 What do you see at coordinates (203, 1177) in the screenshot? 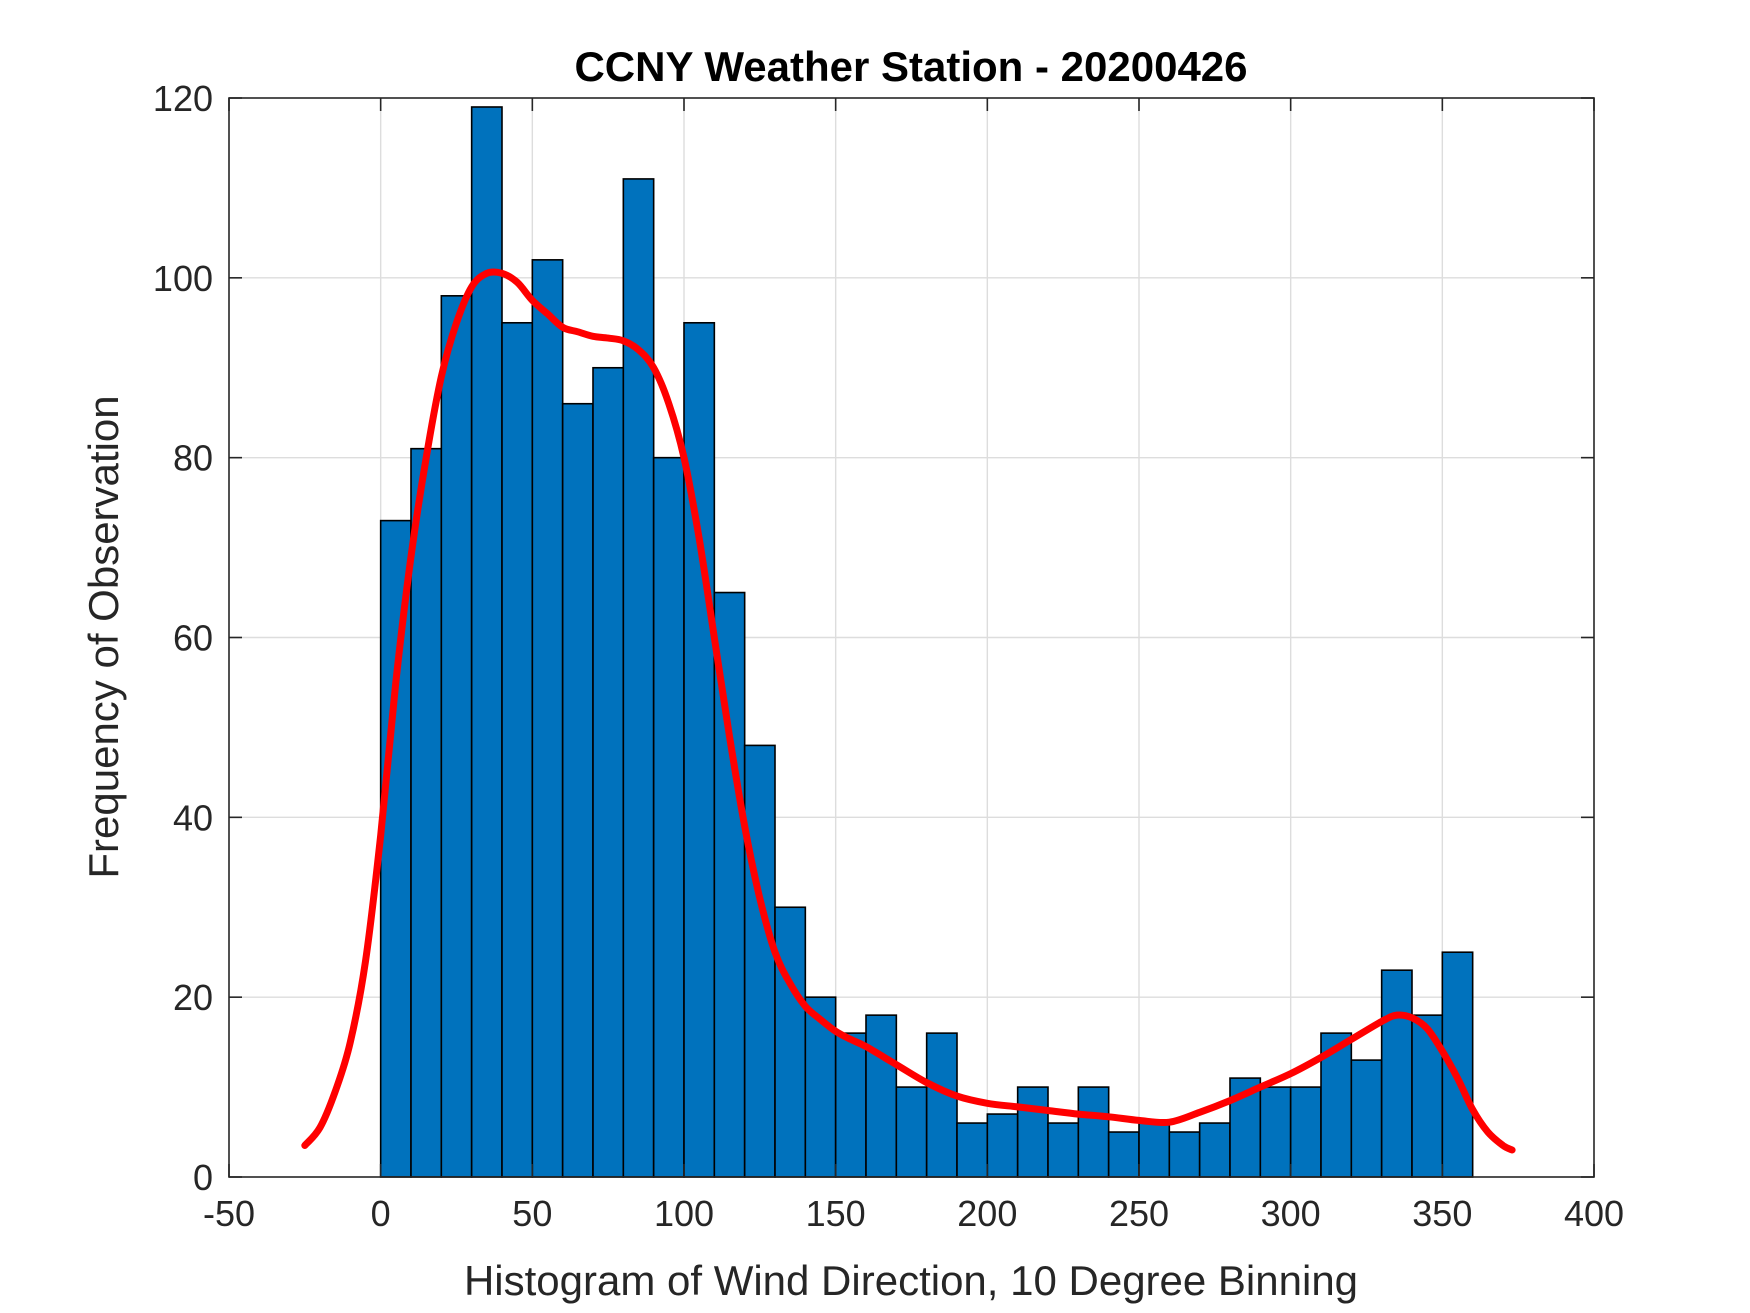
I see `y-tick-label: 0` at bounding box center [203, 1177].